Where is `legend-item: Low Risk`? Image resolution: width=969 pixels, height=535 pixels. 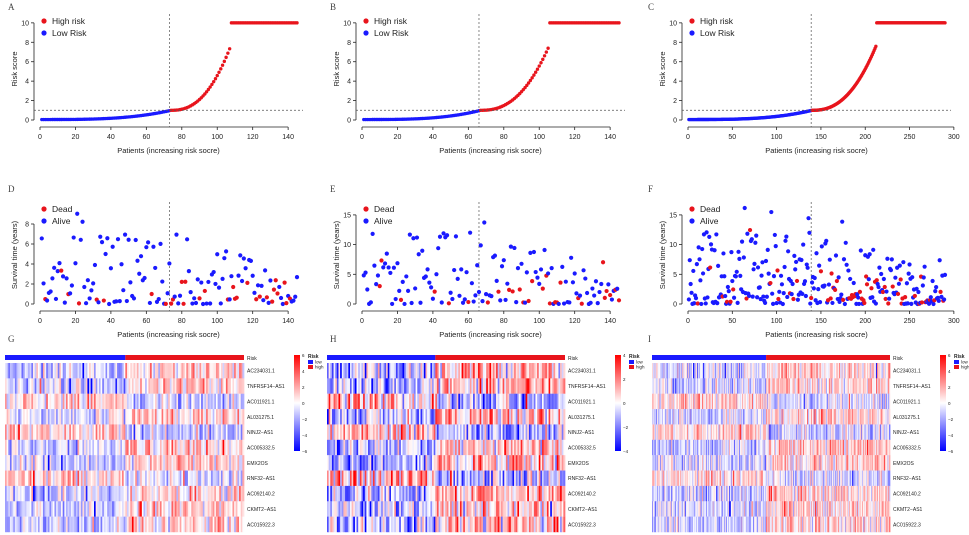 legend-item: Low Risk is located at coordinates (717, 33).